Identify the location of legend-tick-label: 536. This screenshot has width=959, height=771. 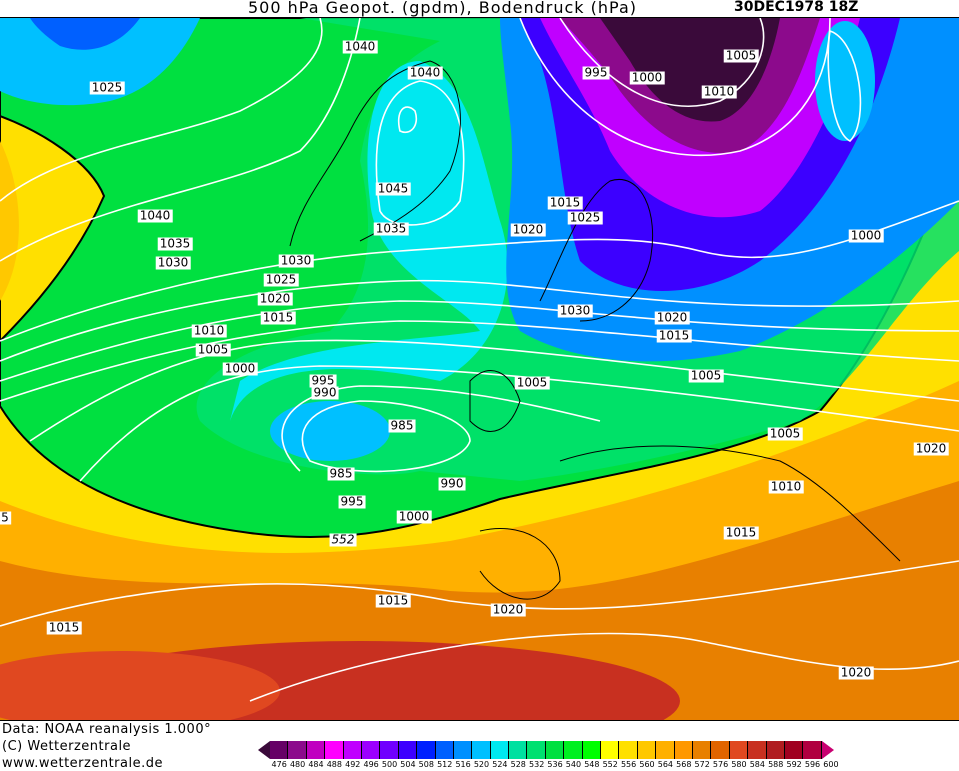
(555, 764).